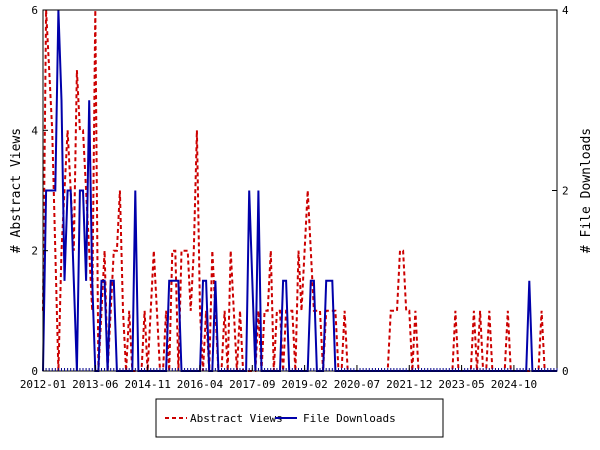  Describe the element at coordinates (304, 384) in the screenshot. I see `x-tick-label: 2019-02` at that location.